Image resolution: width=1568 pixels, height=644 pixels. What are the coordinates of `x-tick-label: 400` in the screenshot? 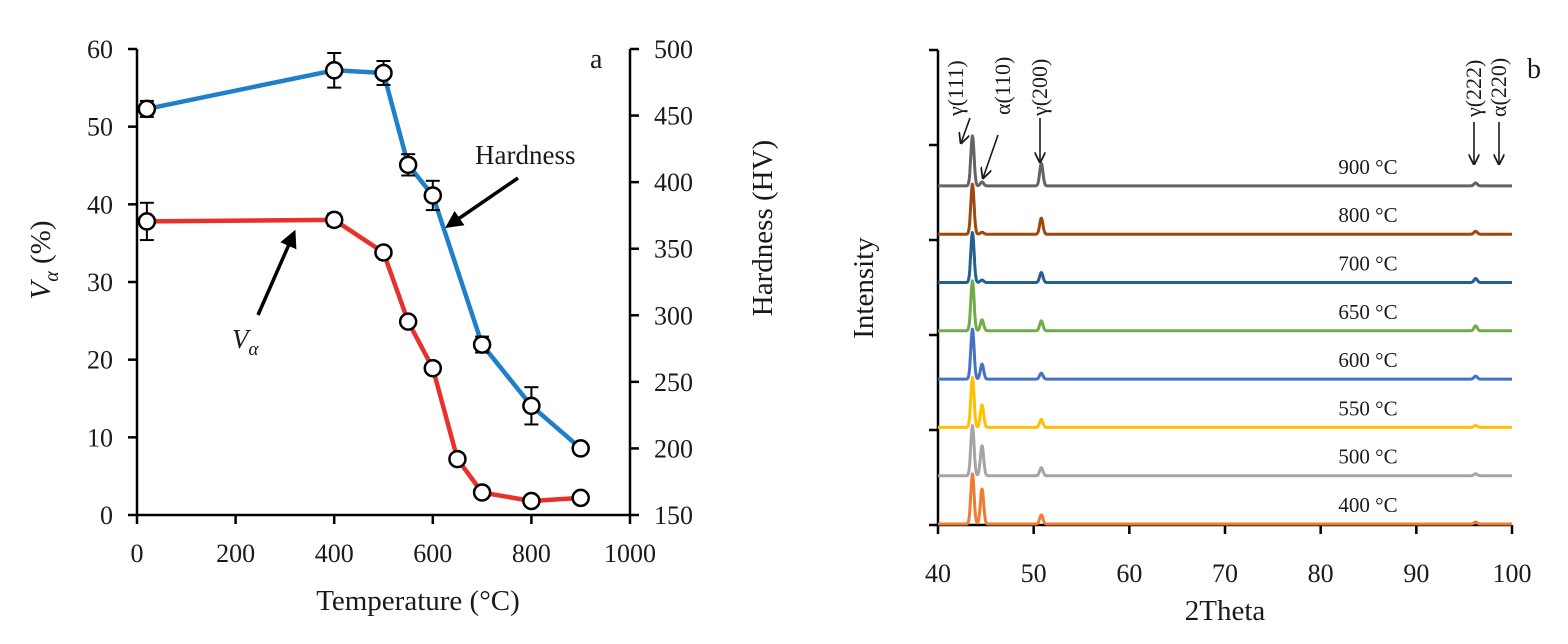 It's located at (334, 553).